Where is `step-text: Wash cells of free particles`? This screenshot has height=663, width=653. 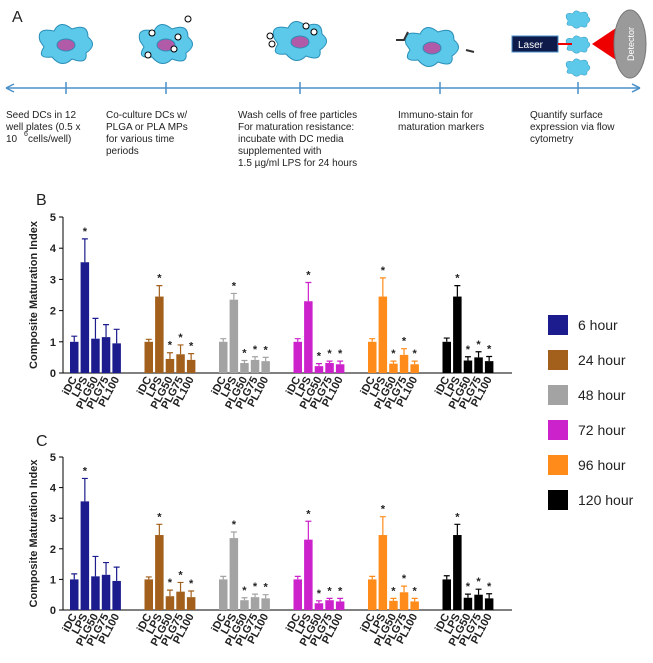 step-text: Wash cells of free particles is located at coordinates (297, 115).